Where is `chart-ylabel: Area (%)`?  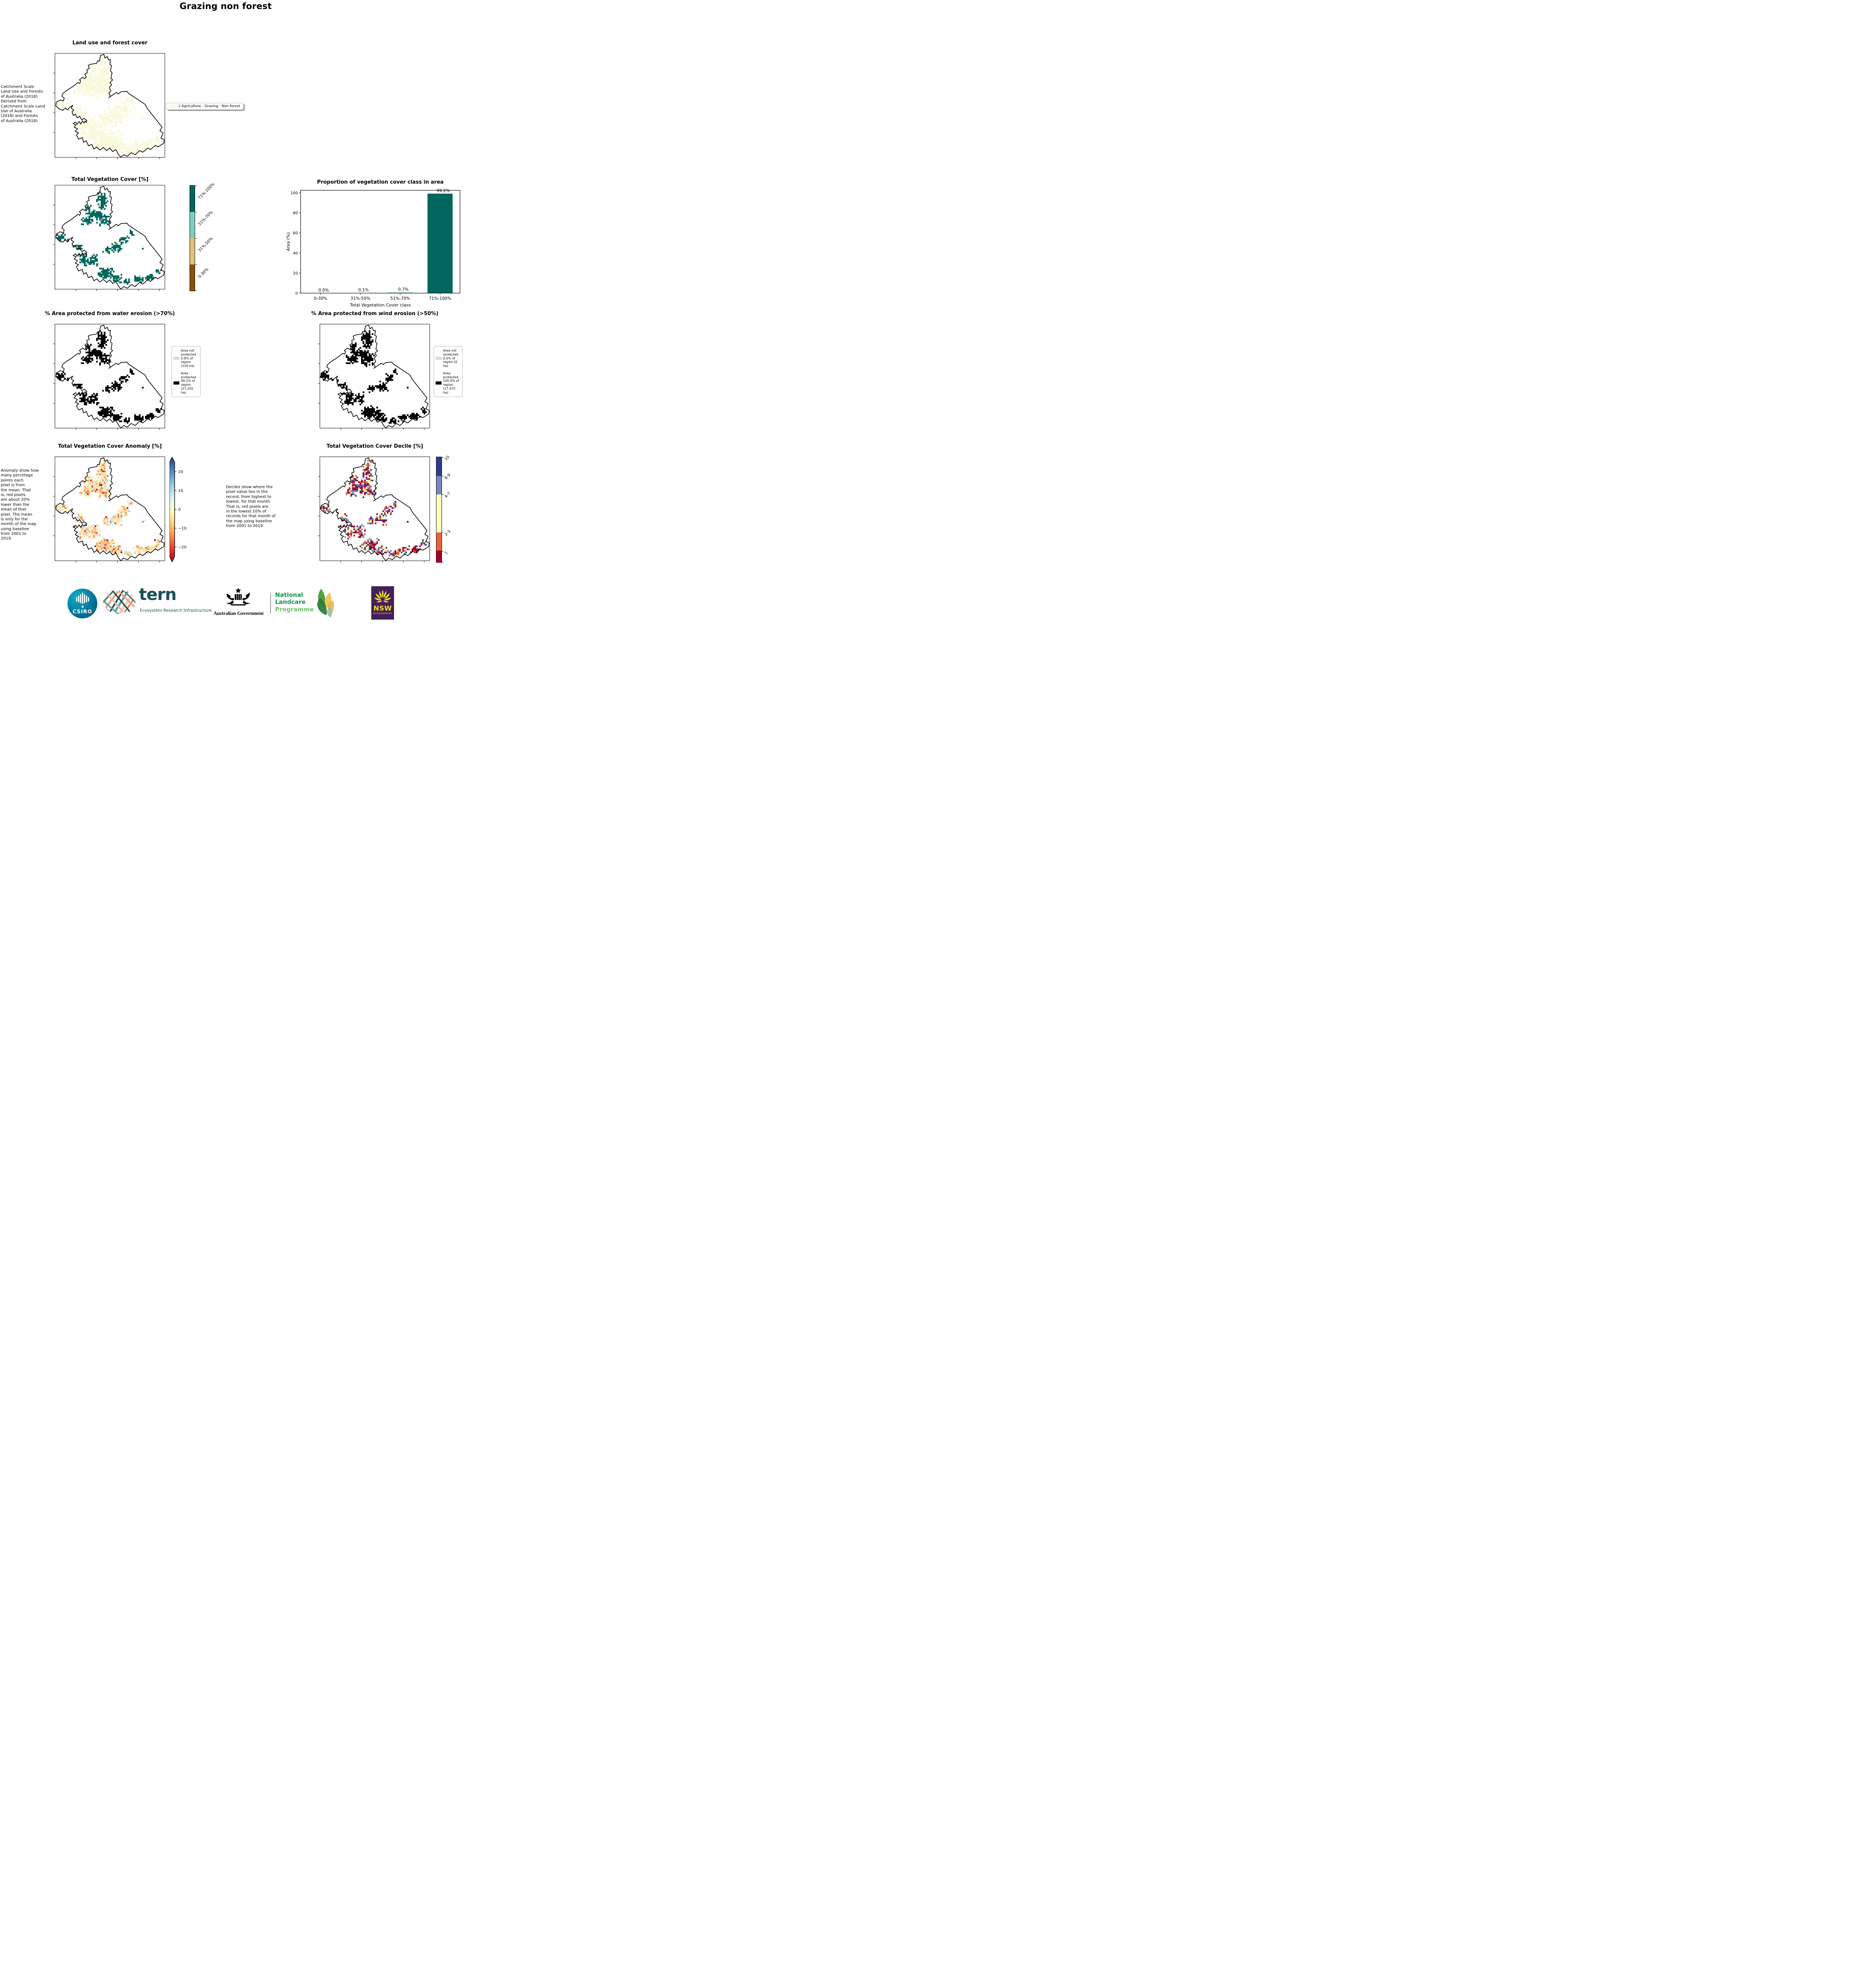
chart-ylabel: Area (%) is located at coordinates (288, 242).